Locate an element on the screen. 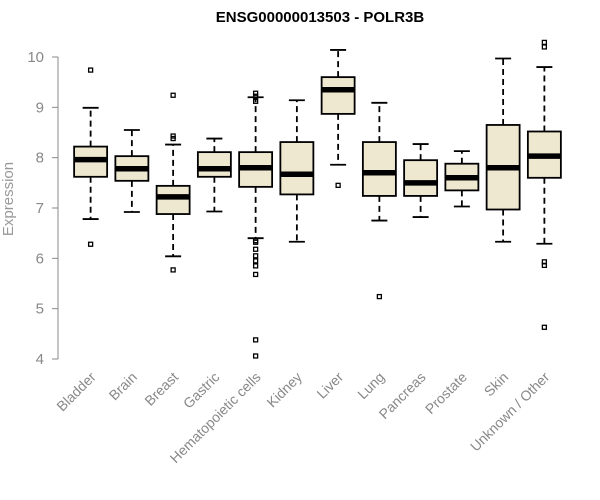 Image resolution: width=600 pixels, height=500 pixels. y-tick-label: 4 is located at coordinates (40, 359).